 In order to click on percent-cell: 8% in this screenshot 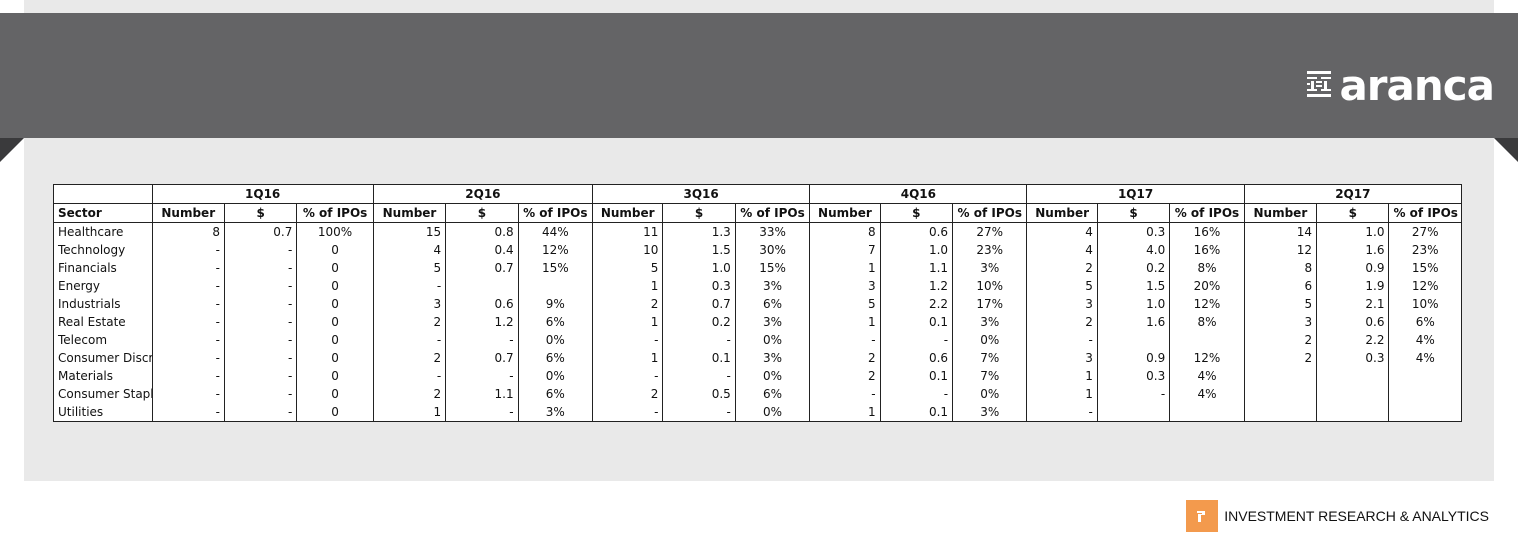, I will do `click(1207, 268)`.